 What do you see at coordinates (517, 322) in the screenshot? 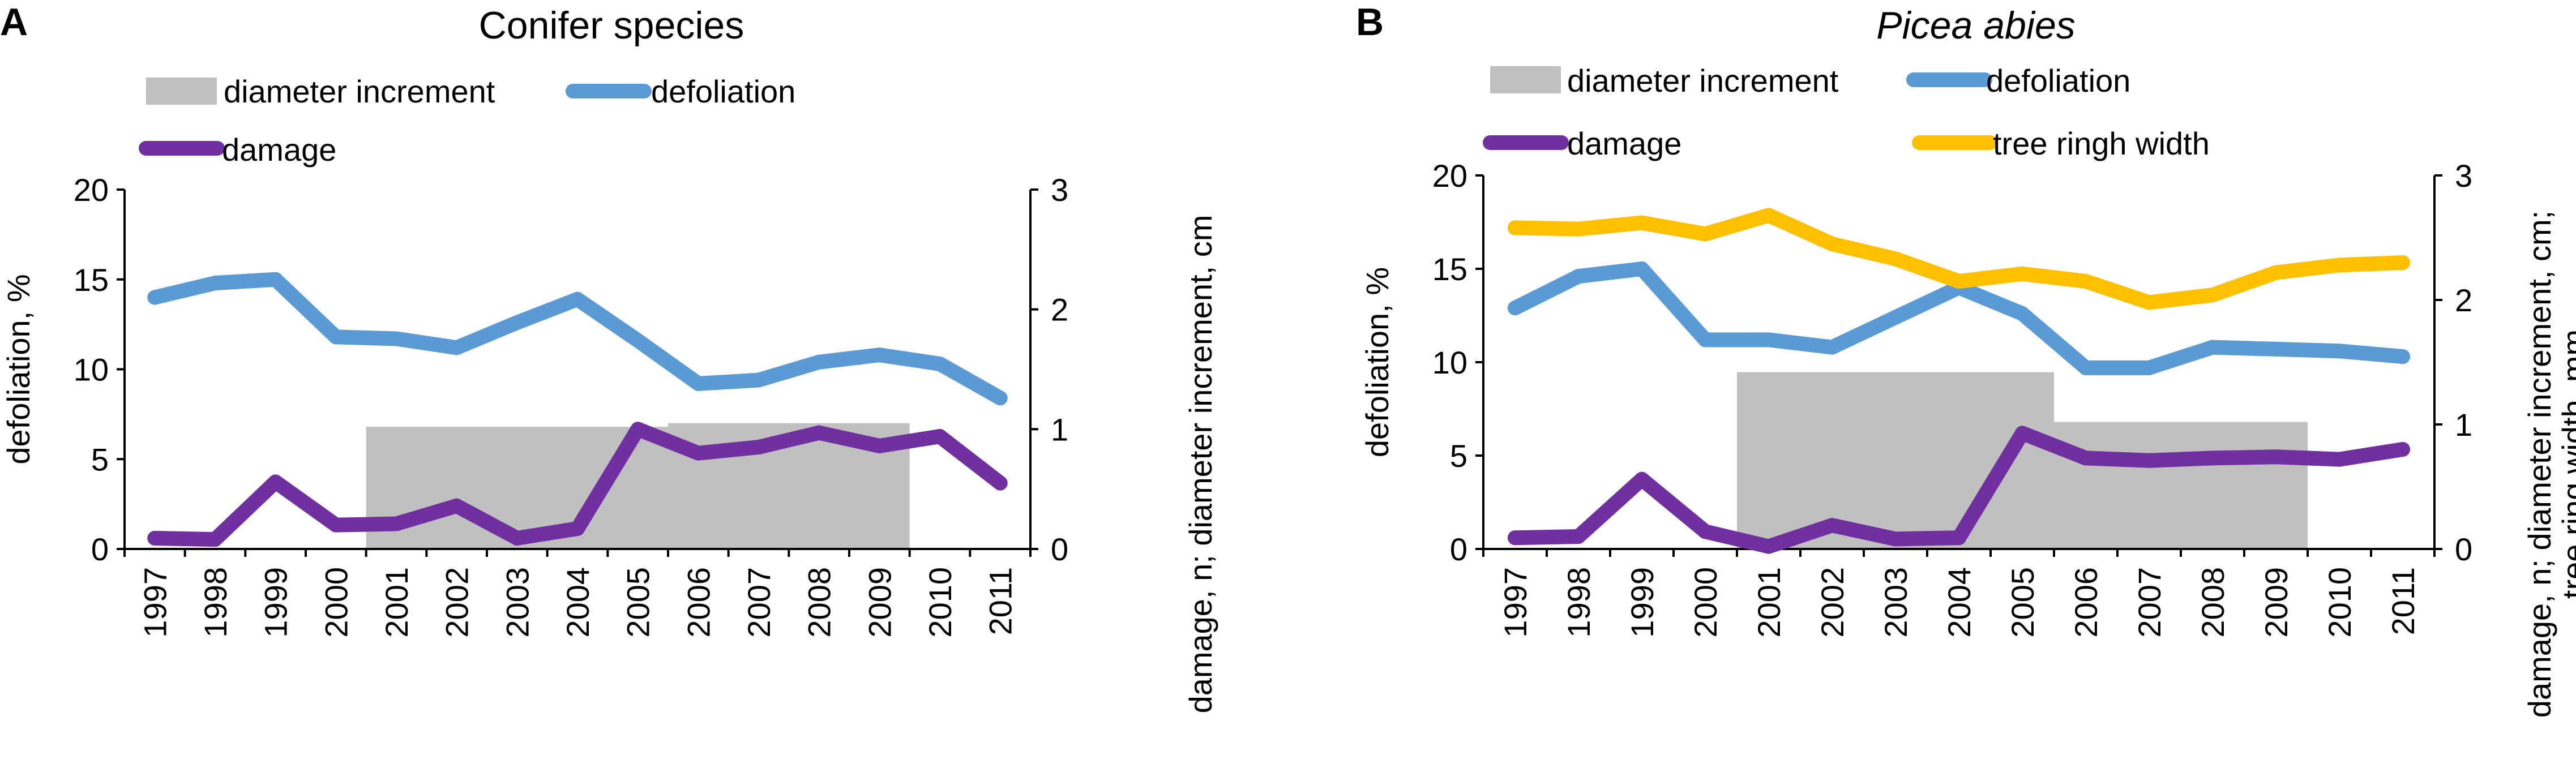
I see `point-defoliation-2003` at bounding box center [517, 322].